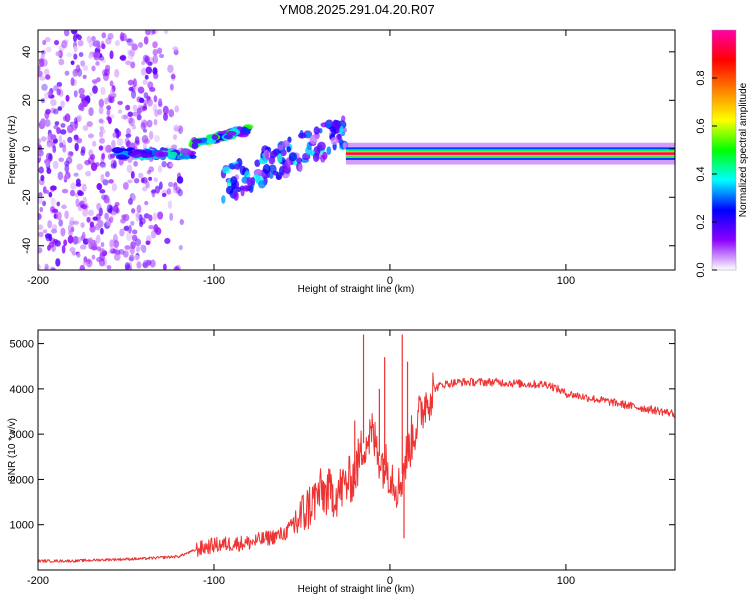 The width and height of the screenshot is (750, 600). What do you see at coordinates (22, 390) in the screenshot?
I see `snr-y-tick-label: 4000` at bounding box center [22, 390].